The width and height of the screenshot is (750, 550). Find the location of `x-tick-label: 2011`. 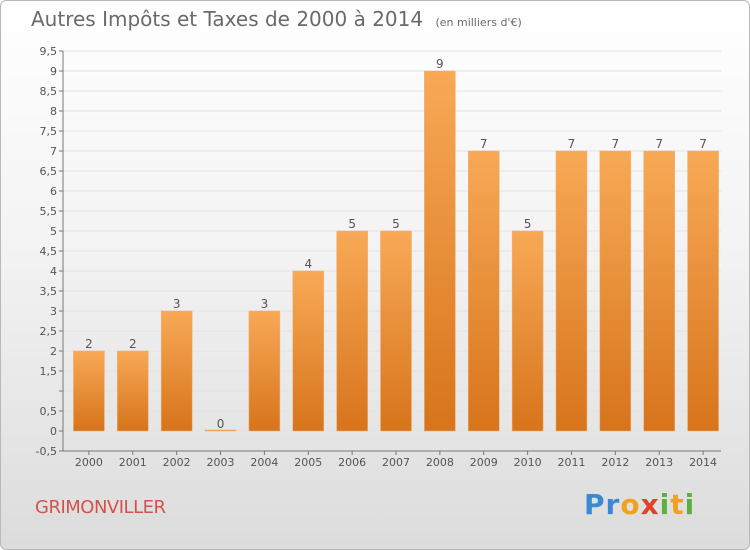

x-tick-label: 2011 is located at coordinates (571, 462).